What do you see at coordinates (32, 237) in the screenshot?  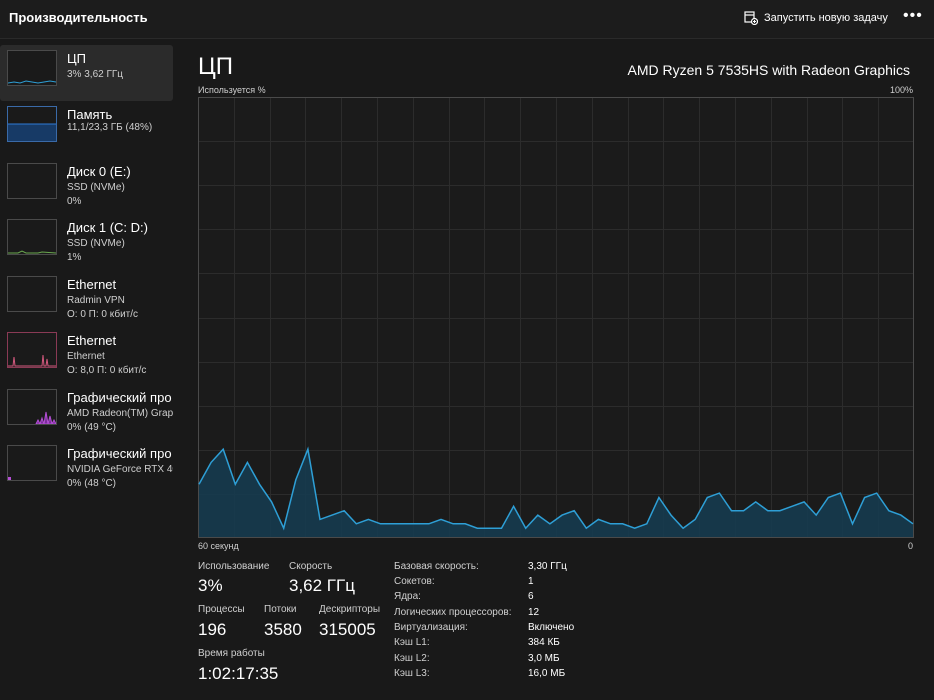 I see `disk1-mini-graph` at bounding box center [32, 237].